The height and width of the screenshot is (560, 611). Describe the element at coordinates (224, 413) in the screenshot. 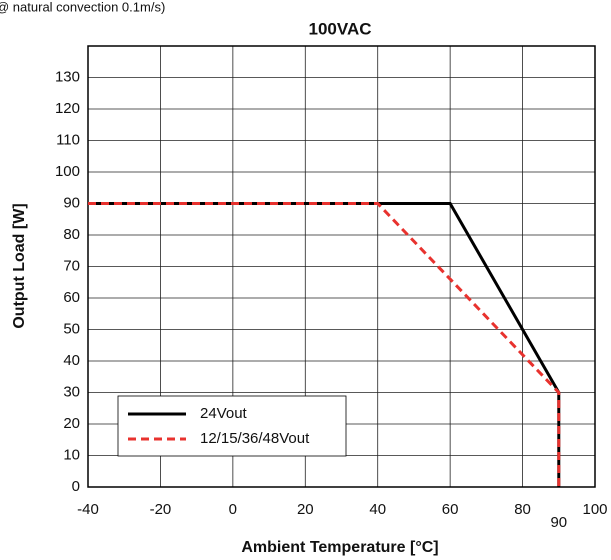

I see `legend-label: 24Vout` at that location.